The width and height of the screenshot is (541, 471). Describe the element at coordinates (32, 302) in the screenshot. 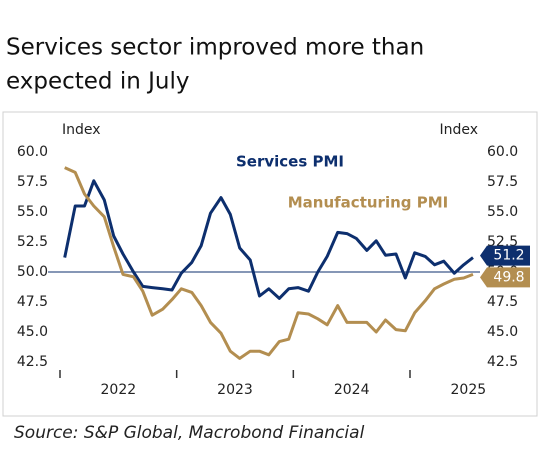

I see `y-tick-label: 47.5` at that location.